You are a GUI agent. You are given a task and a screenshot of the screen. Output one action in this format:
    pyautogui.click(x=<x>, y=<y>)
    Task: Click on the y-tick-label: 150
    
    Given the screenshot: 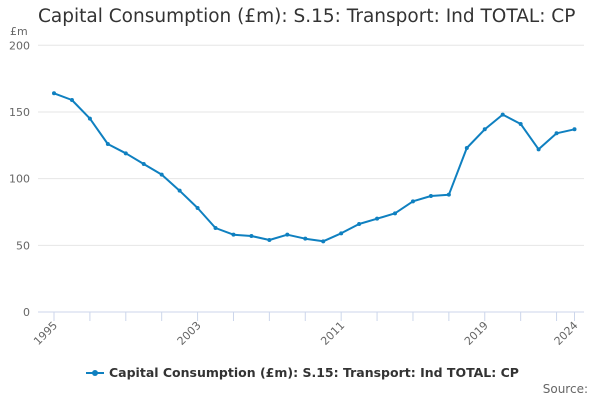 What is the action you would take?
    pyautogui.click(x=19, y=112)
    